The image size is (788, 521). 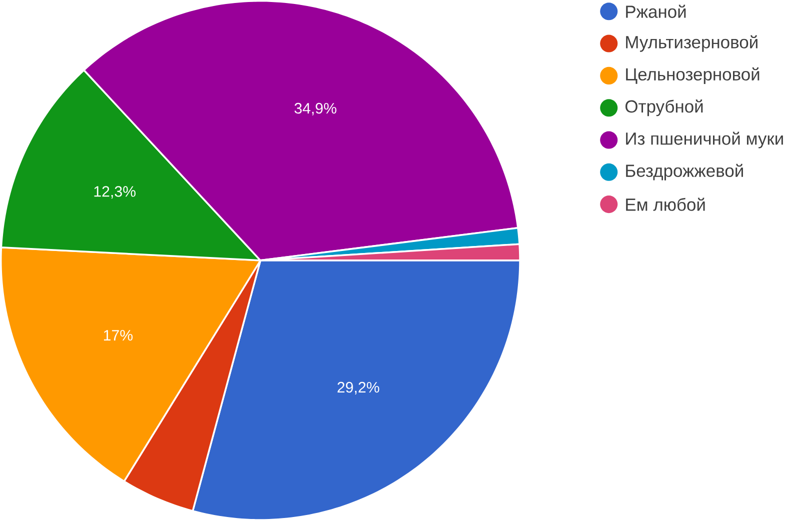 I want to click on legend-label: Ем любой, so click(x=665, y=204).